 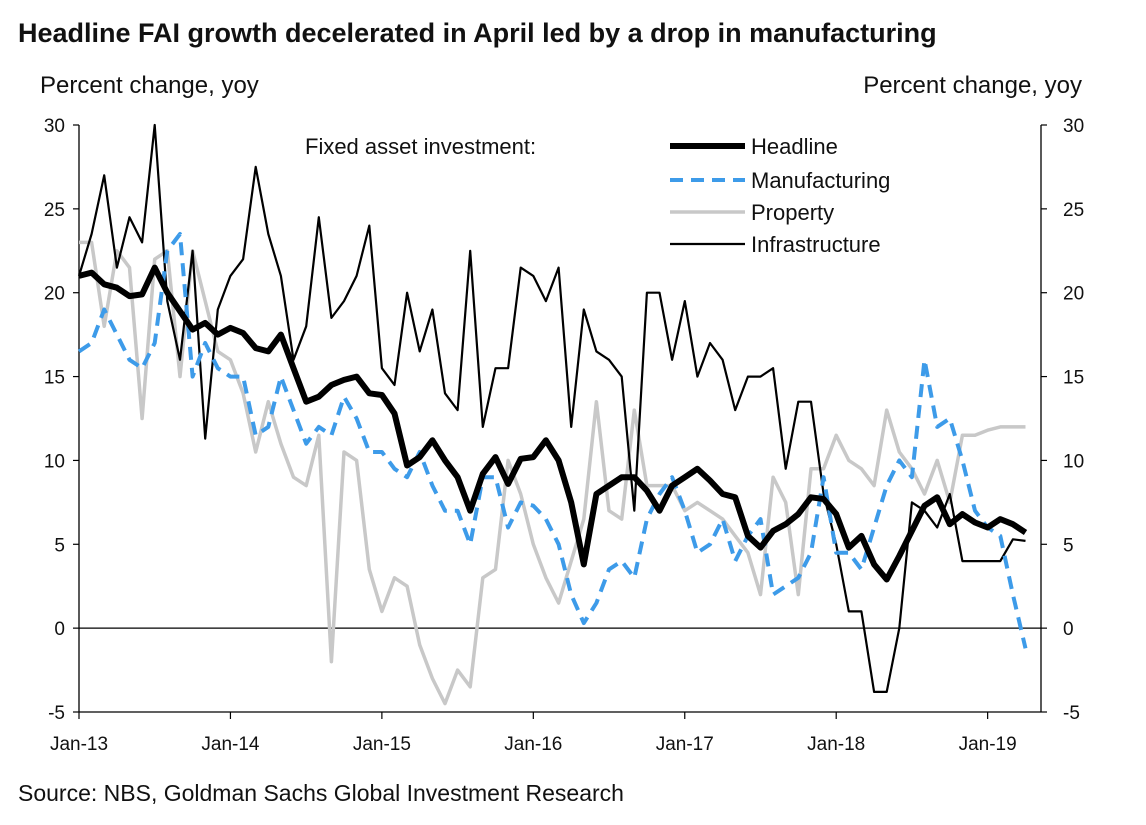 What do you see at coordinates (56, 713) in the screenshot?
I see `y-tick-label-left: -5` at bounding box center [56, 713].